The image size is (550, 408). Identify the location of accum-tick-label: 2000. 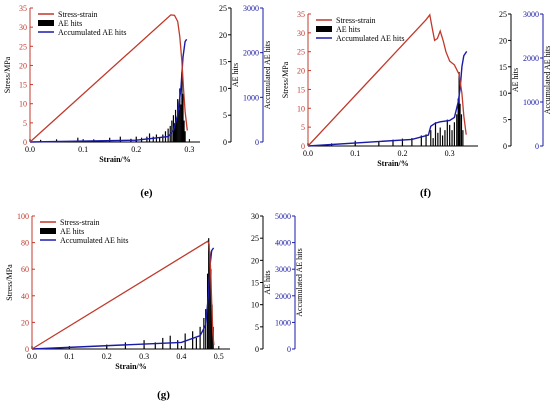
(283, 296).